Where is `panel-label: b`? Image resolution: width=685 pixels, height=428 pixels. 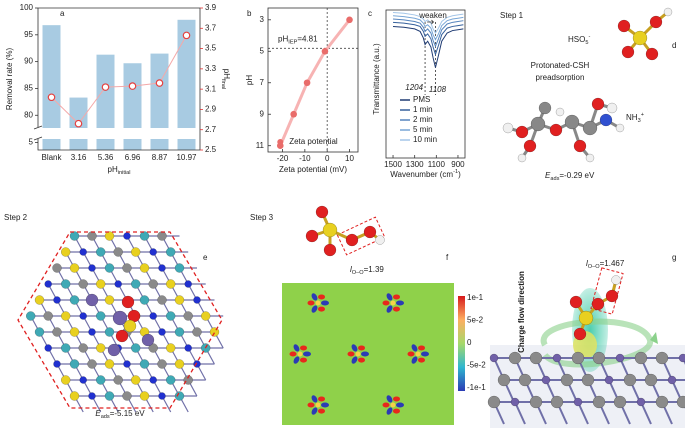 panel-label: b is located at coordinates (249, 13).